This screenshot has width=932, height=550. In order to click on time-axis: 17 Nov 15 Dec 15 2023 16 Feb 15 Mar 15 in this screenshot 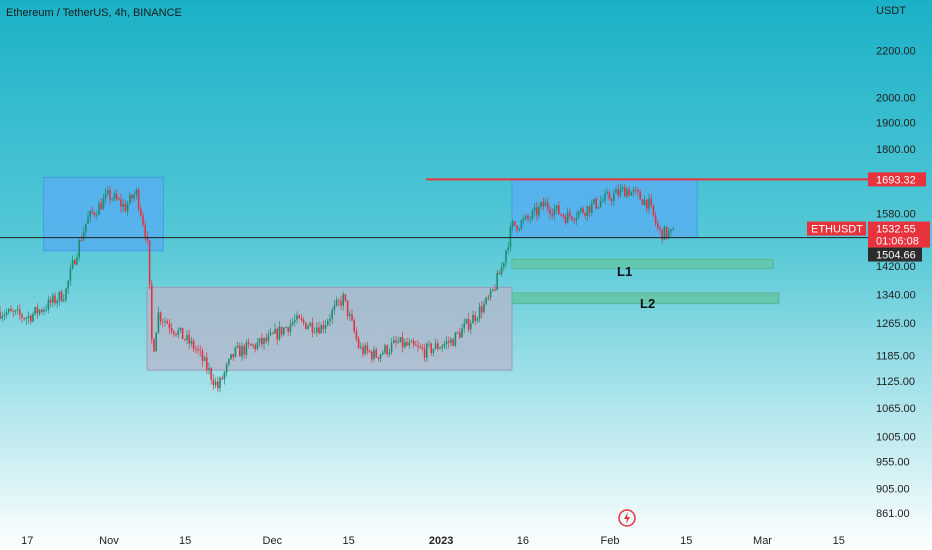, I will do `click(433, 541)`.